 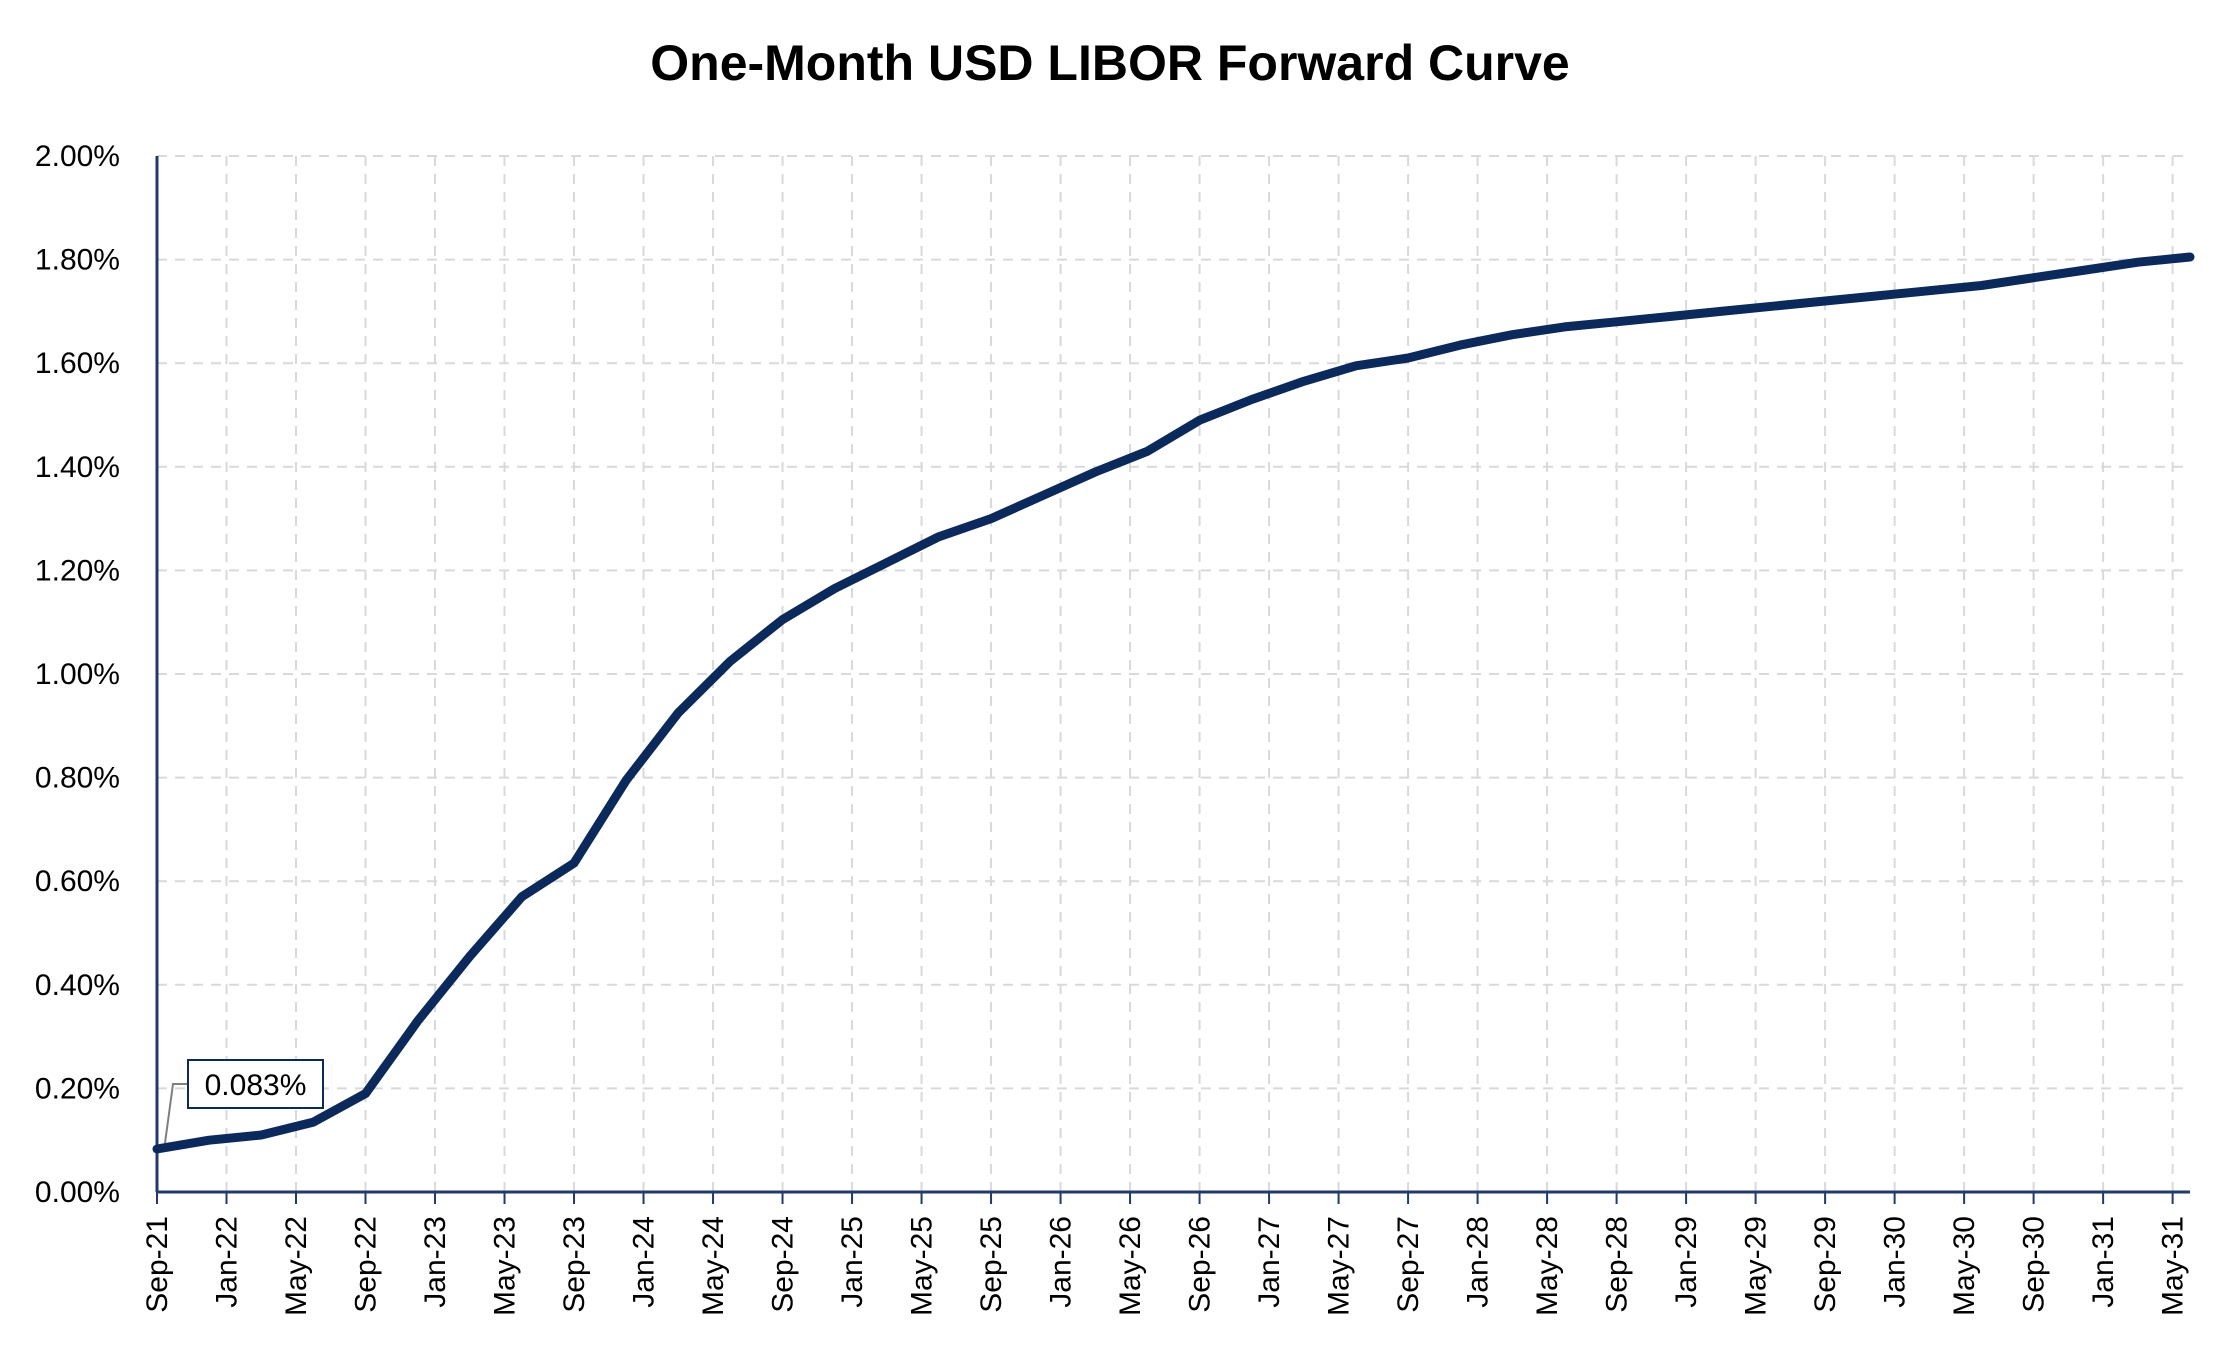 I want to click on annotation-leader, so click(x=176, y=1113).